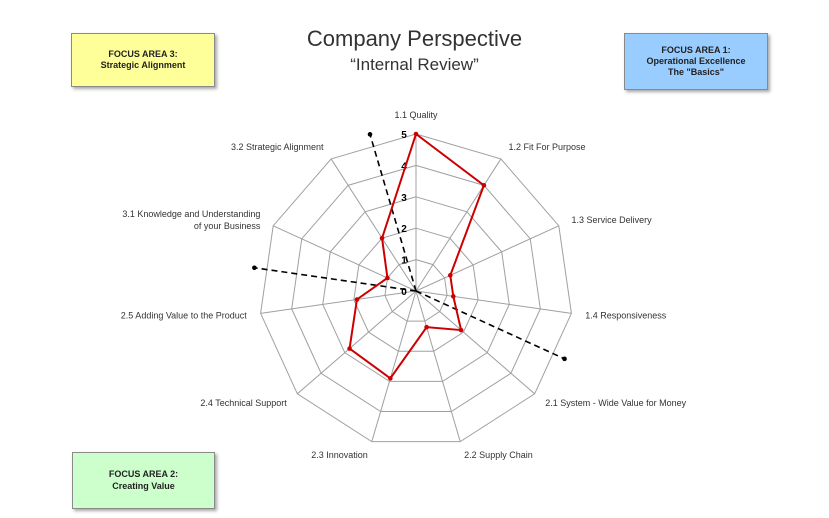  I want to click on chart-title-block: Company Perspective “Internal Review”, so click(414, 50).